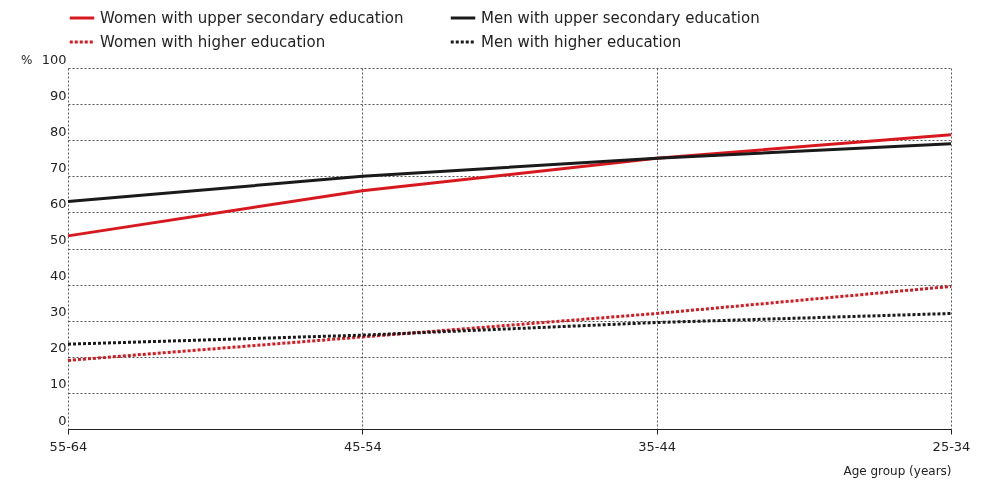  I want to click on legend-label: Women with higher education, so click(213, 42).